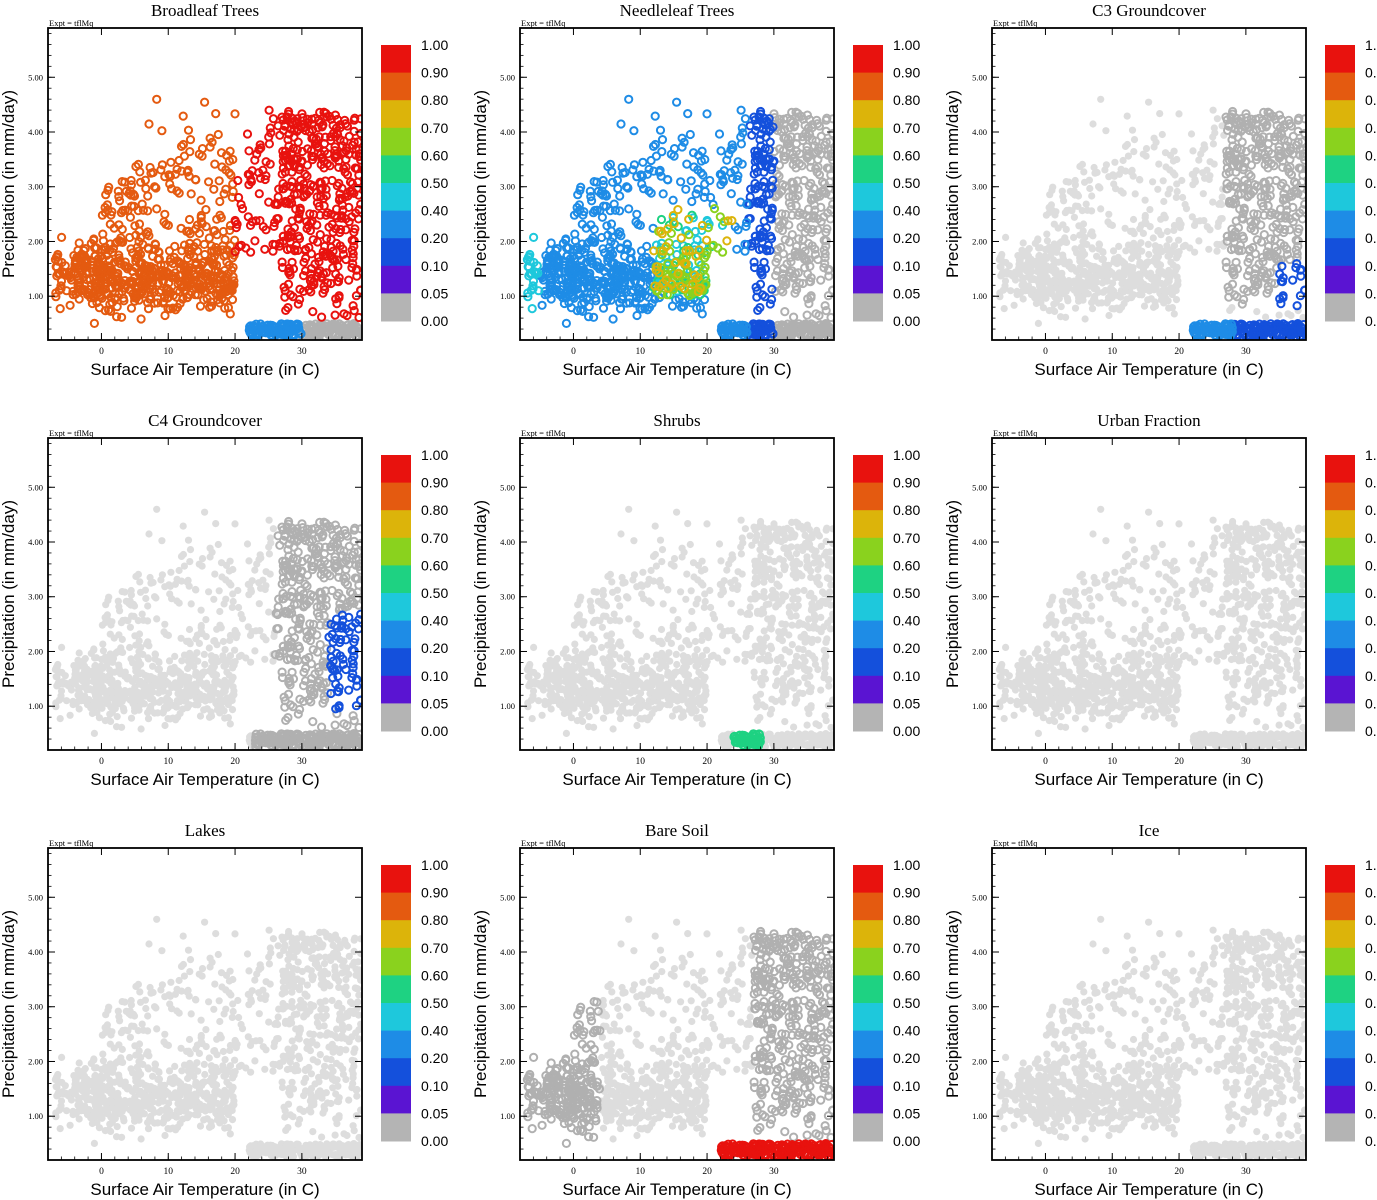 The width and height of the screenshot is (1377, 1200). I want to click on colorbar-label: 0.60, so click(1371, 155).